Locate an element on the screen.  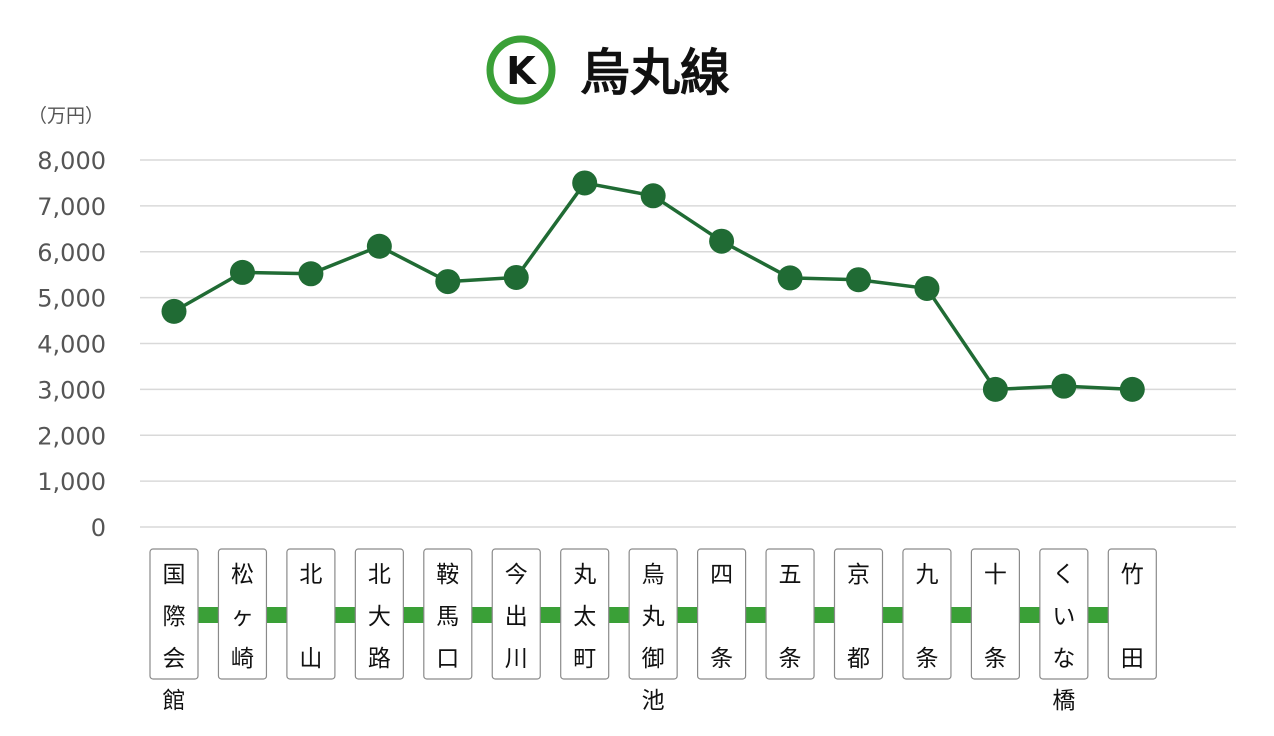
station-label: 九条 is located at coordinates (927, 614).